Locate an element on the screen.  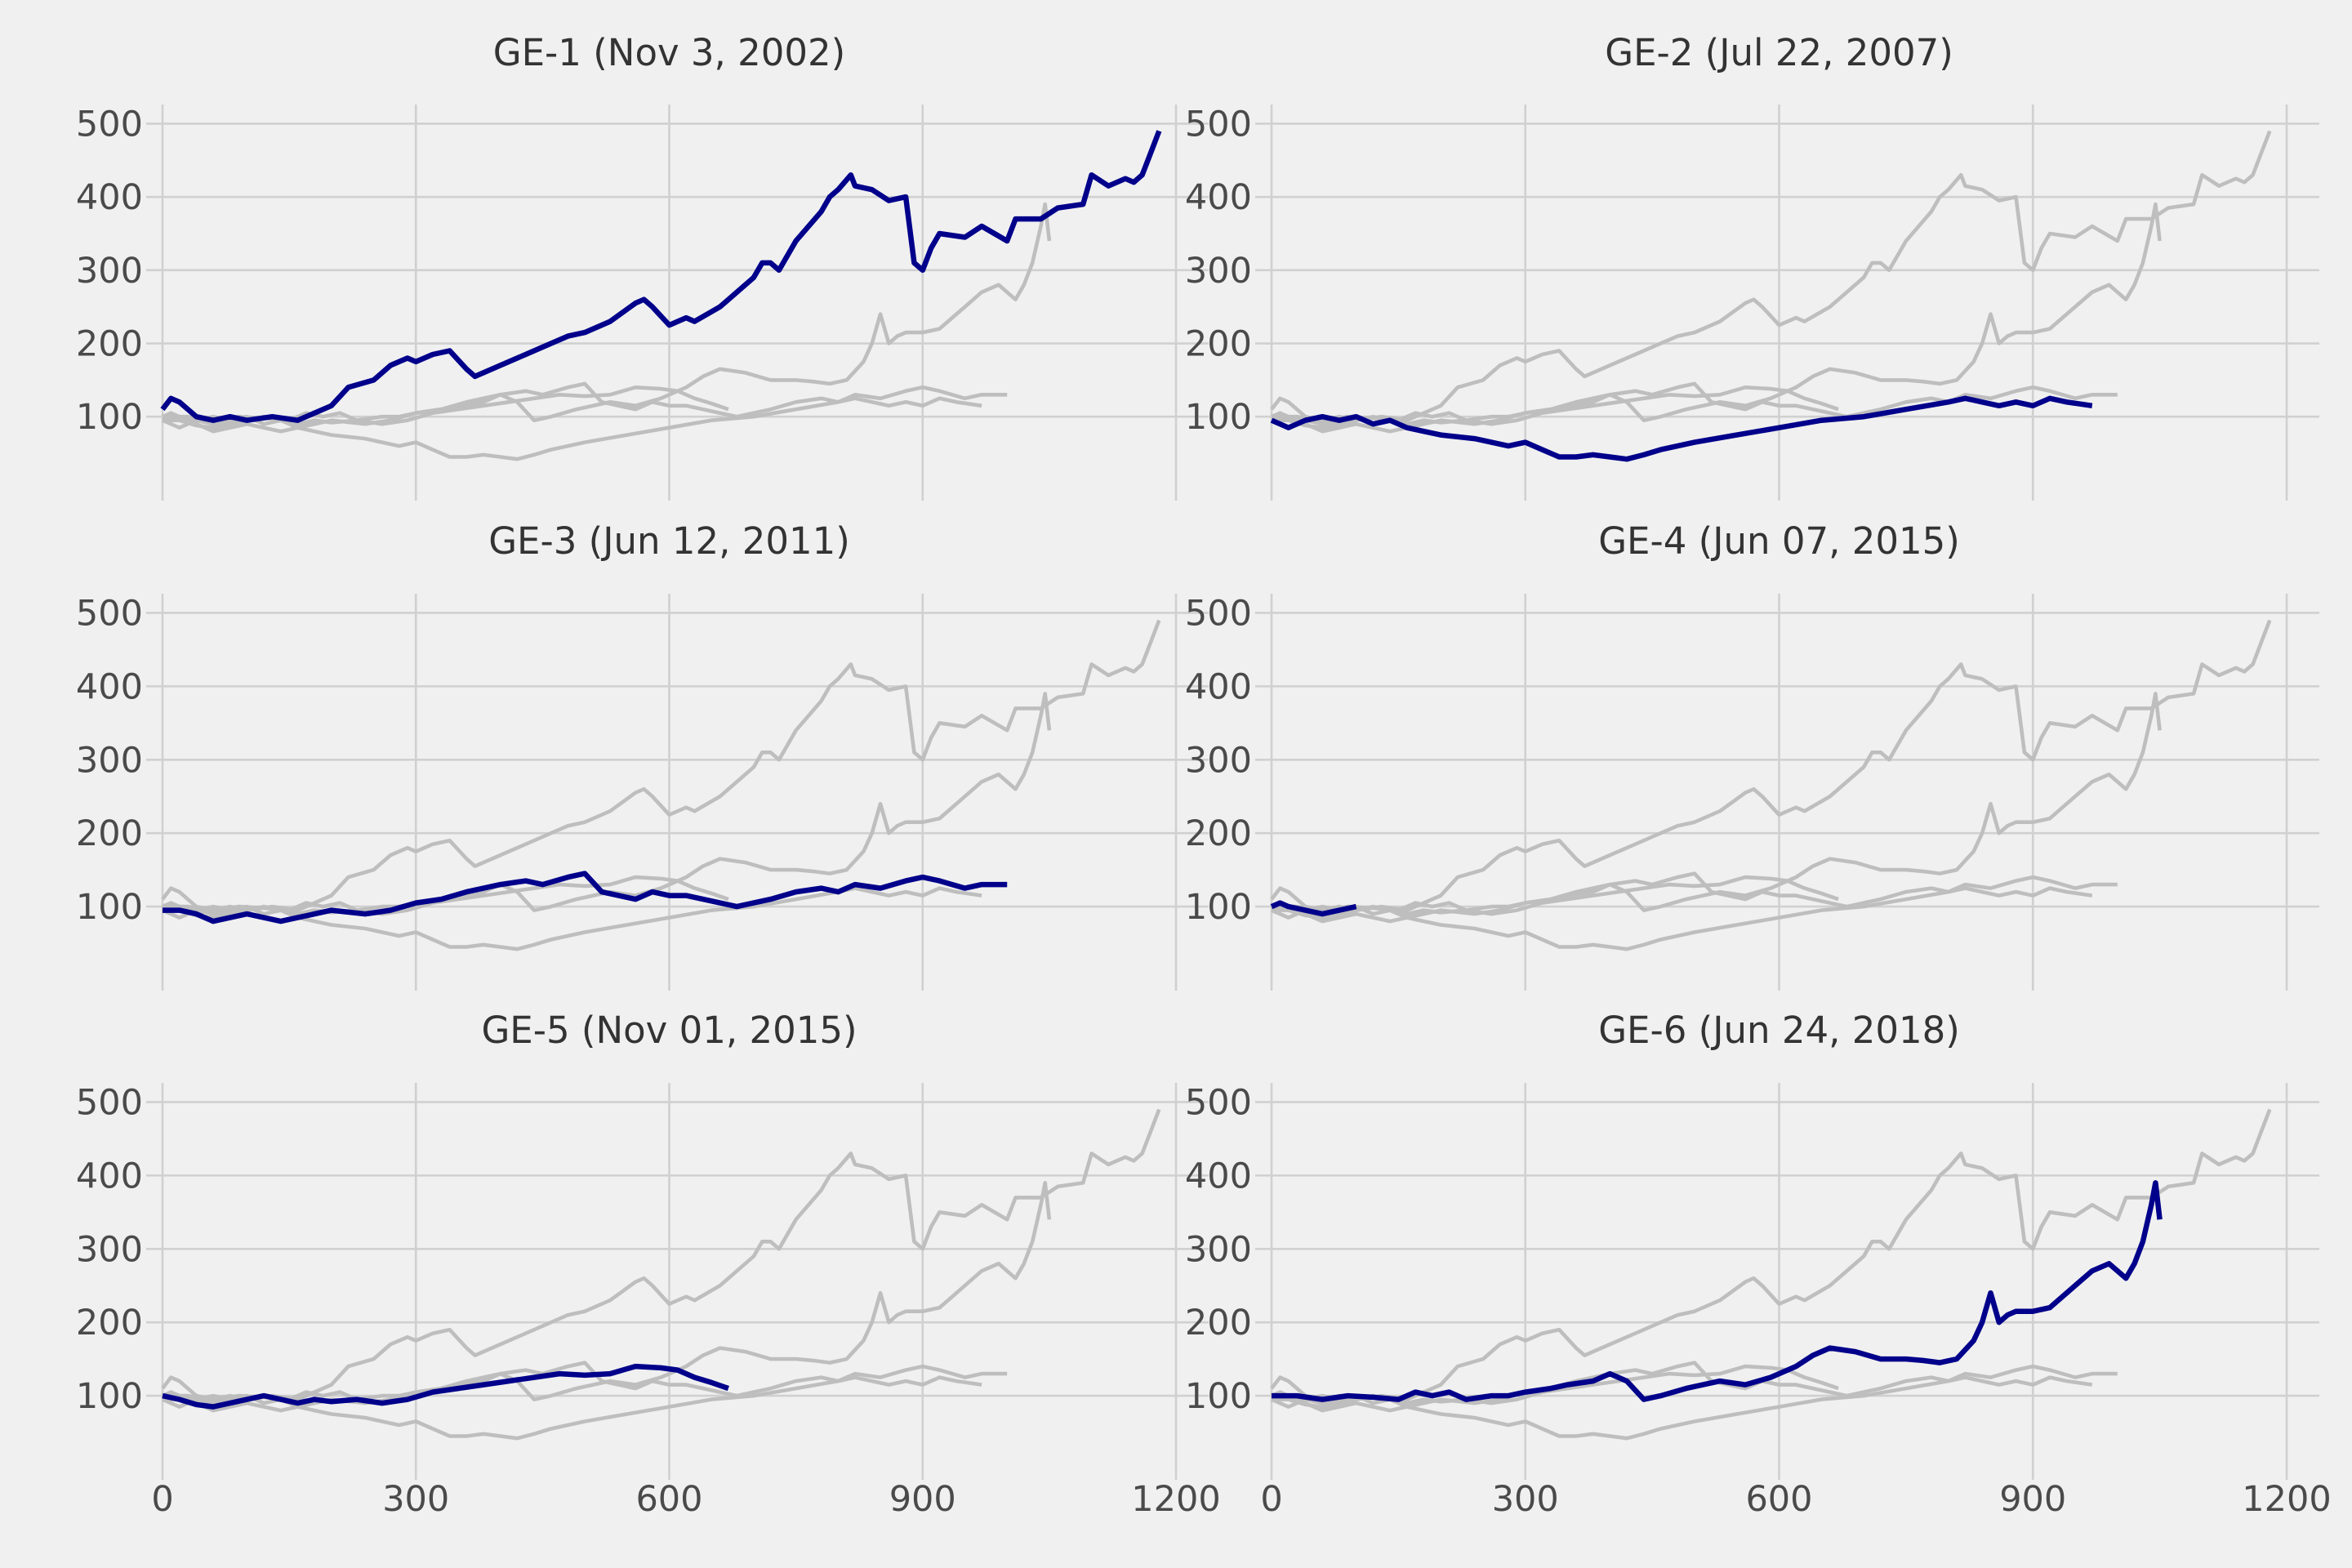
panel-title: GE-4 (Jun 07, 2015) is located at coordinates (1779, 541).